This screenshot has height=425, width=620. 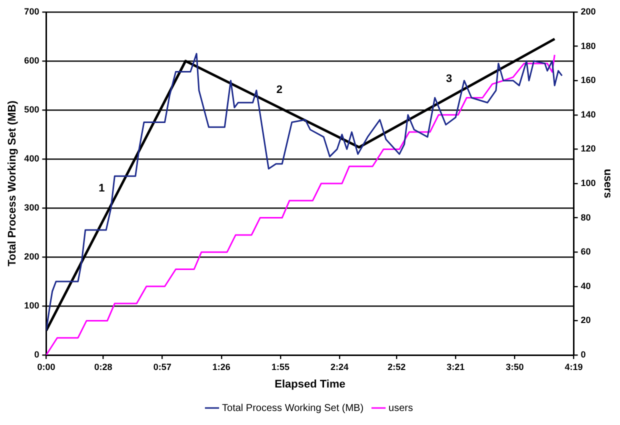 I want to click on y-tick-label: 400, so click(x=32, y=158).